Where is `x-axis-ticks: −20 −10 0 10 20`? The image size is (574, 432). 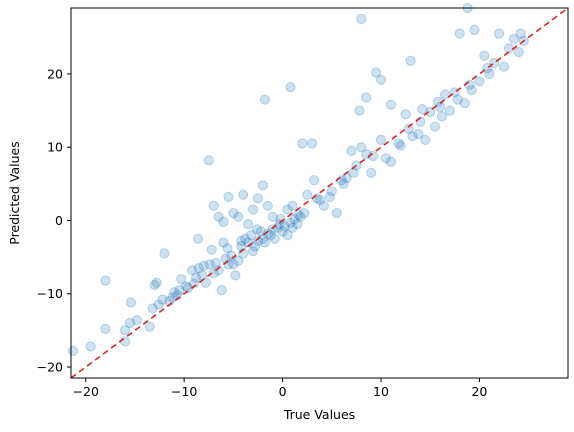 x-axis-ticks: −20 −10 0 10 20 is located at coordinates (280, 388).